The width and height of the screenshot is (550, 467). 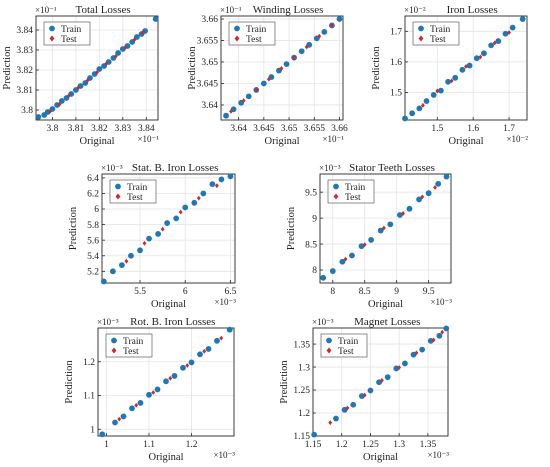 I want to click on x-tick-label: 3.66, so click(x=339, y=129).